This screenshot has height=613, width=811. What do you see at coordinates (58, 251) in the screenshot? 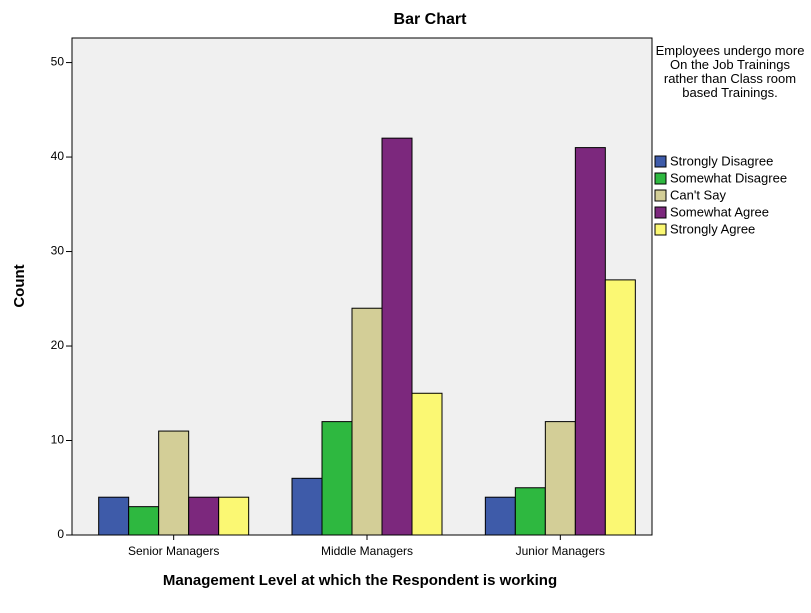
I see `y-tick-label: 30` at bounding box center [58, 251].